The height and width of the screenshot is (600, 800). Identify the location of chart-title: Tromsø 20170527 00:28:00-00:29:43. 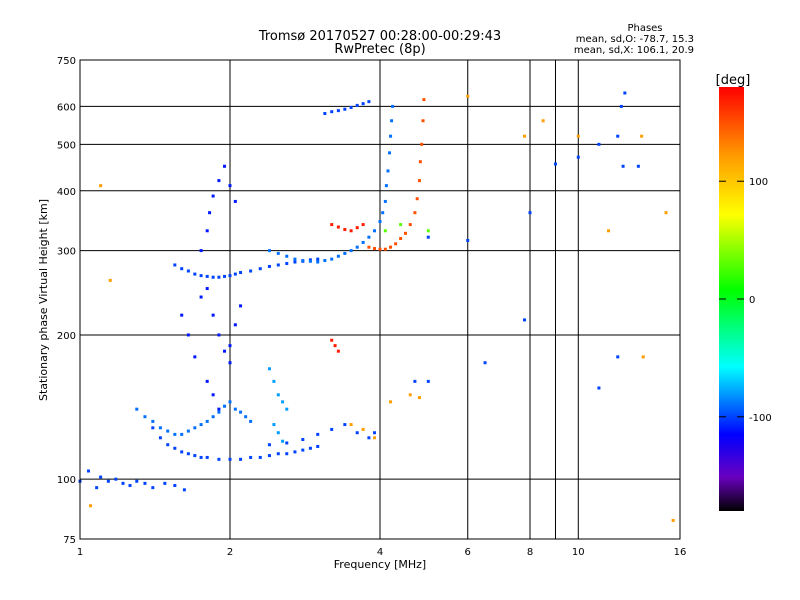
(379, 36).